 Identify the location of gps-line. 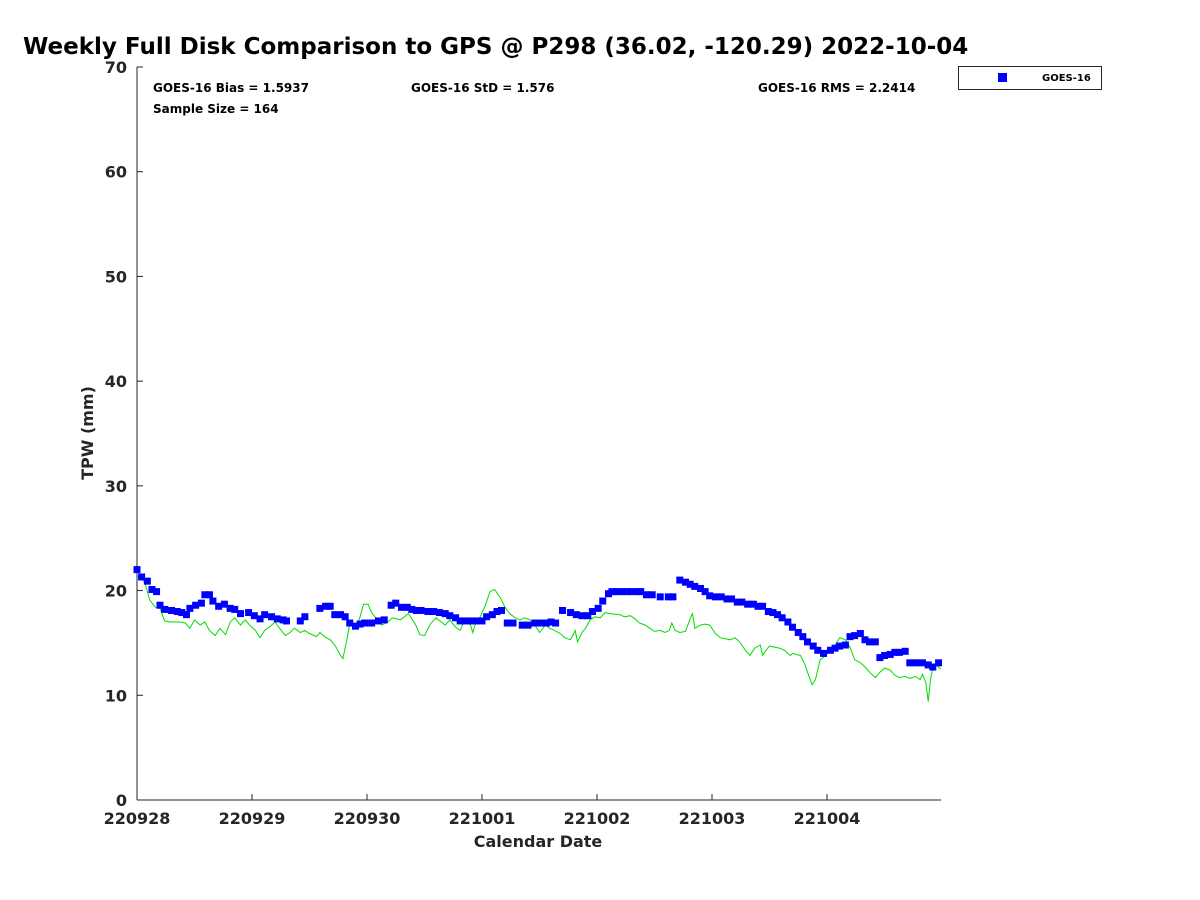
(539, 638).